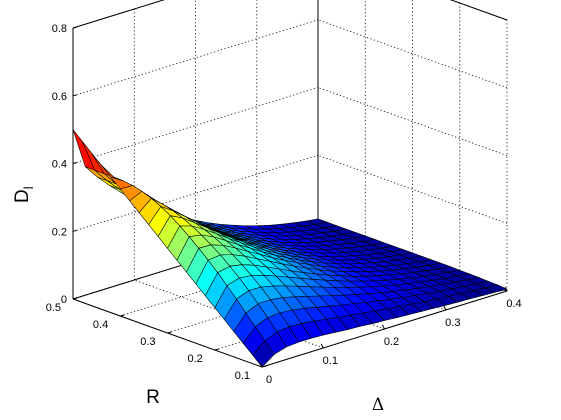  I want to click on back-top-edge-r, so click(478, 10).